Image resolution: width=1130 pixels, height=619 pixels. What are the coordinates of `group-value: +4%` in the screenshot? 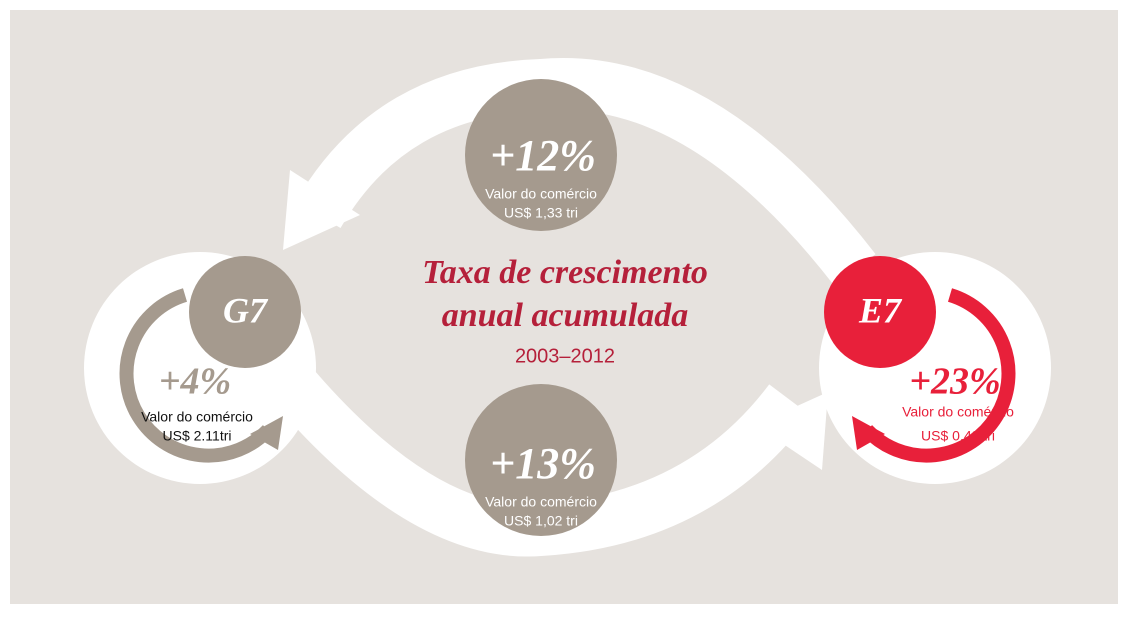 It's located at (195, 382).